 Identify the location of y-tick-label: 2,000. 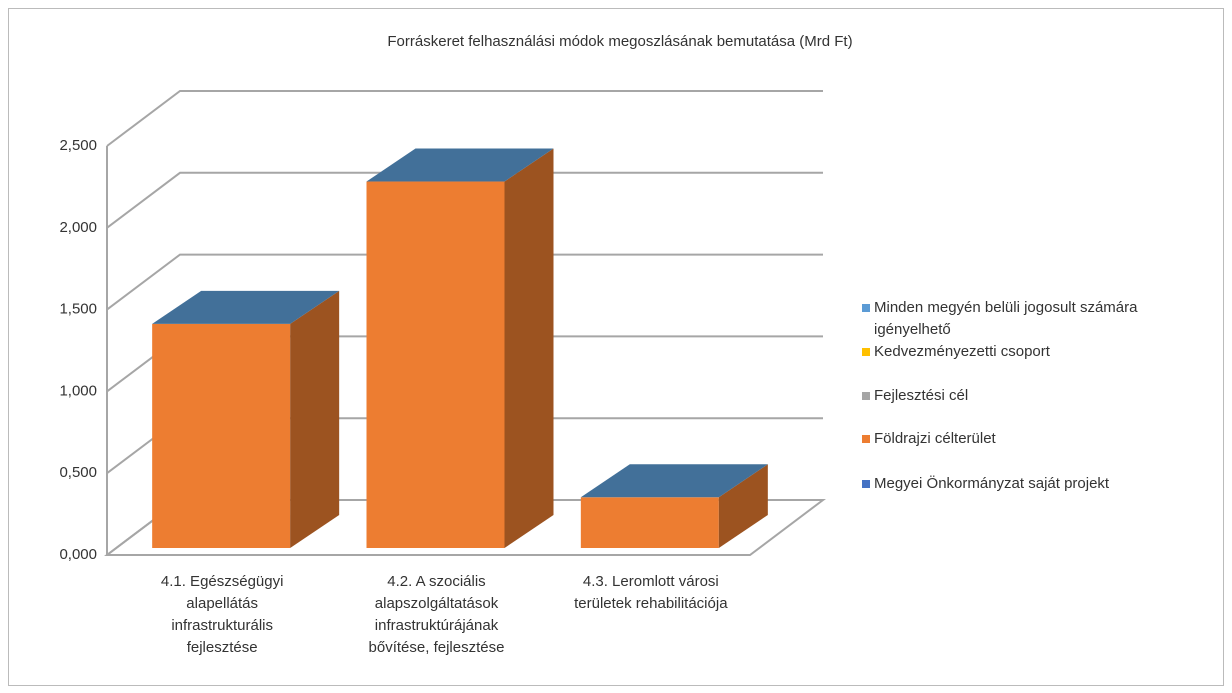
(78, 227).